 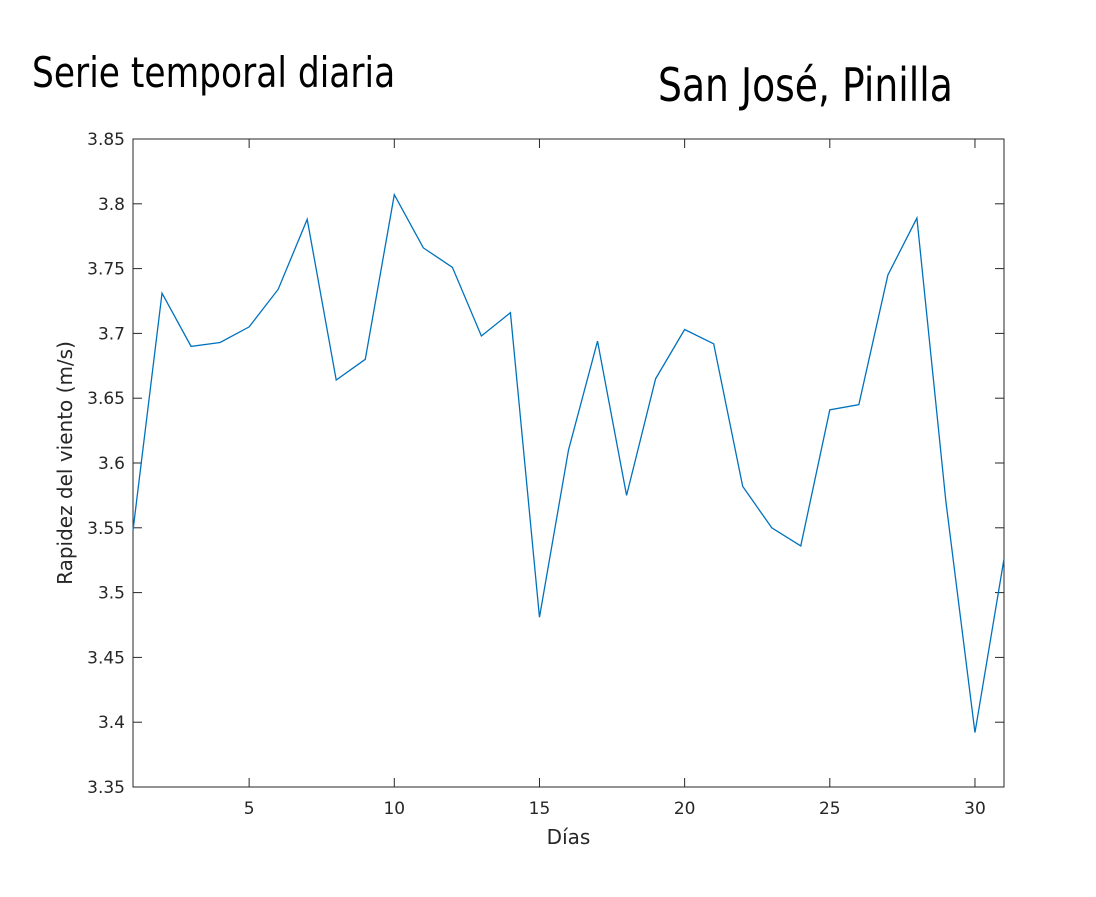 I want to click on y-tick-label: 3.7, so click(x=111, y=334).